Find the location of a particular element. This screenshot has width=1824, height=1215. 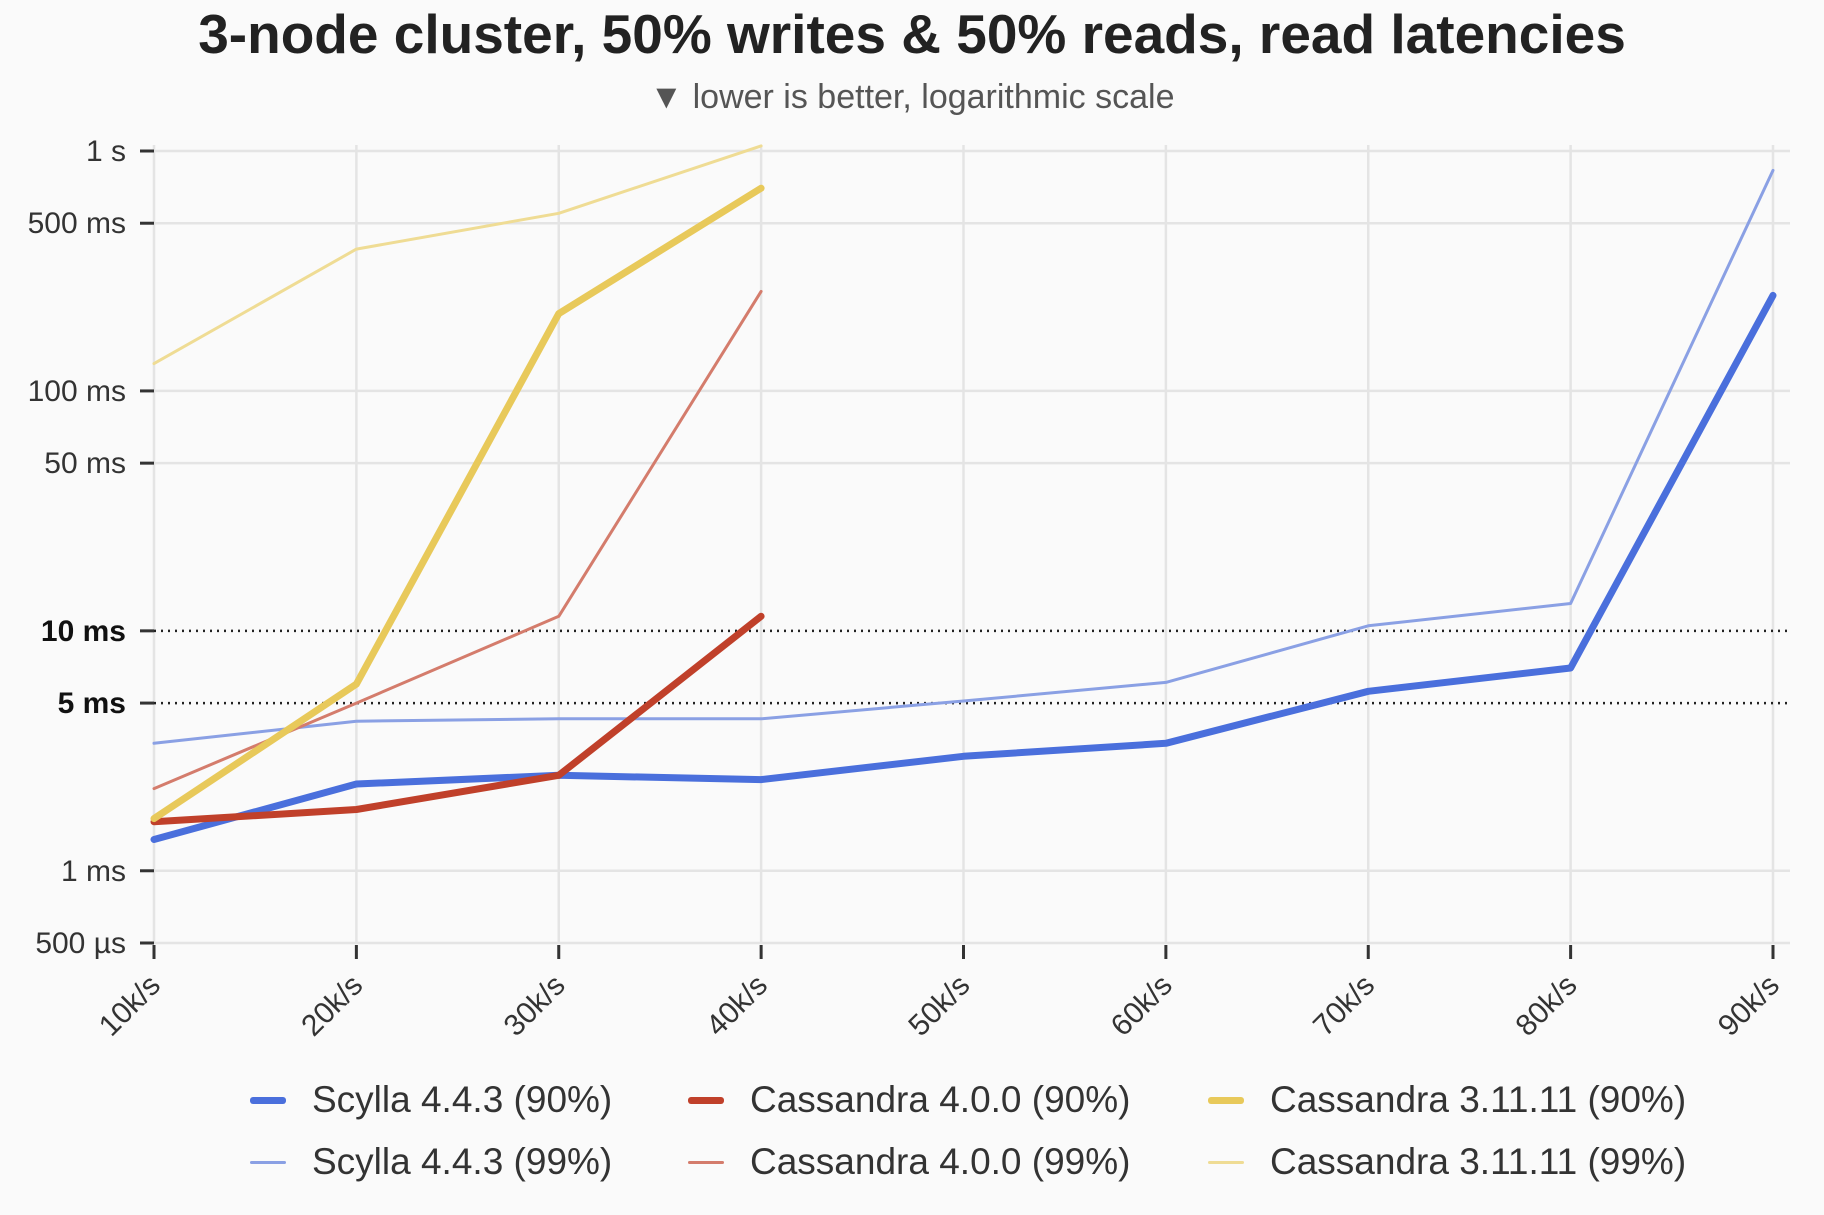

chart-subtitle: ▼ lower is better, logarithmic scale is located at coordinates (912, 97).